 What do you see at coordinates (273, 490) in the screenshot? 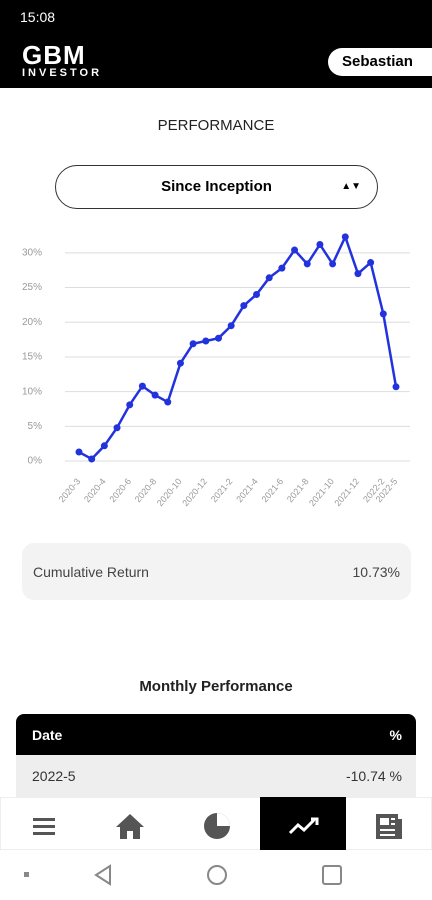
I see `x-tick-label: 2021-6` at bounding box center [273, 490].